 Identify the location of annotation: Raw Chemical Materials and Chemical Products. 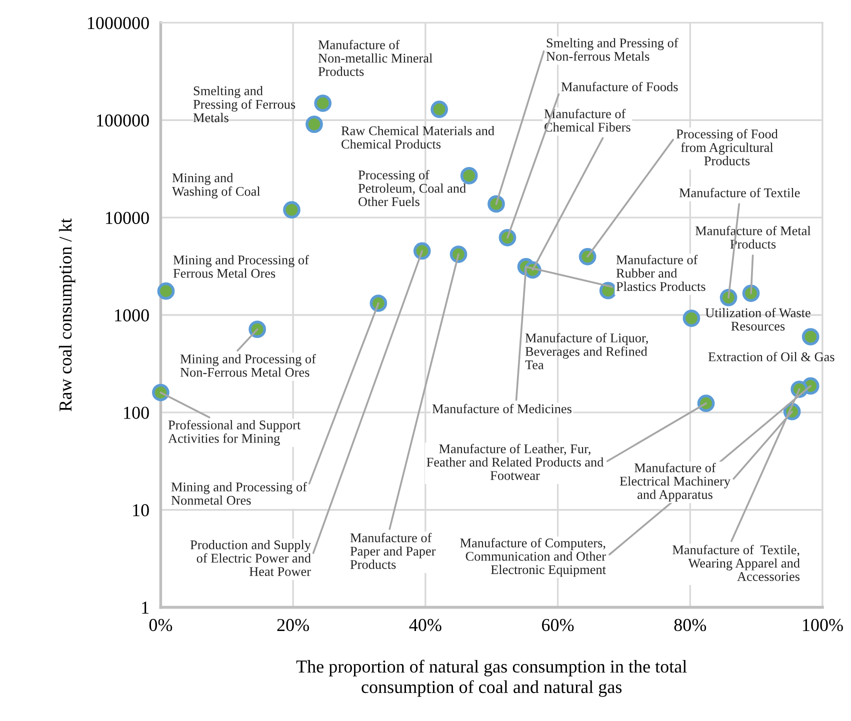
(417, 137).